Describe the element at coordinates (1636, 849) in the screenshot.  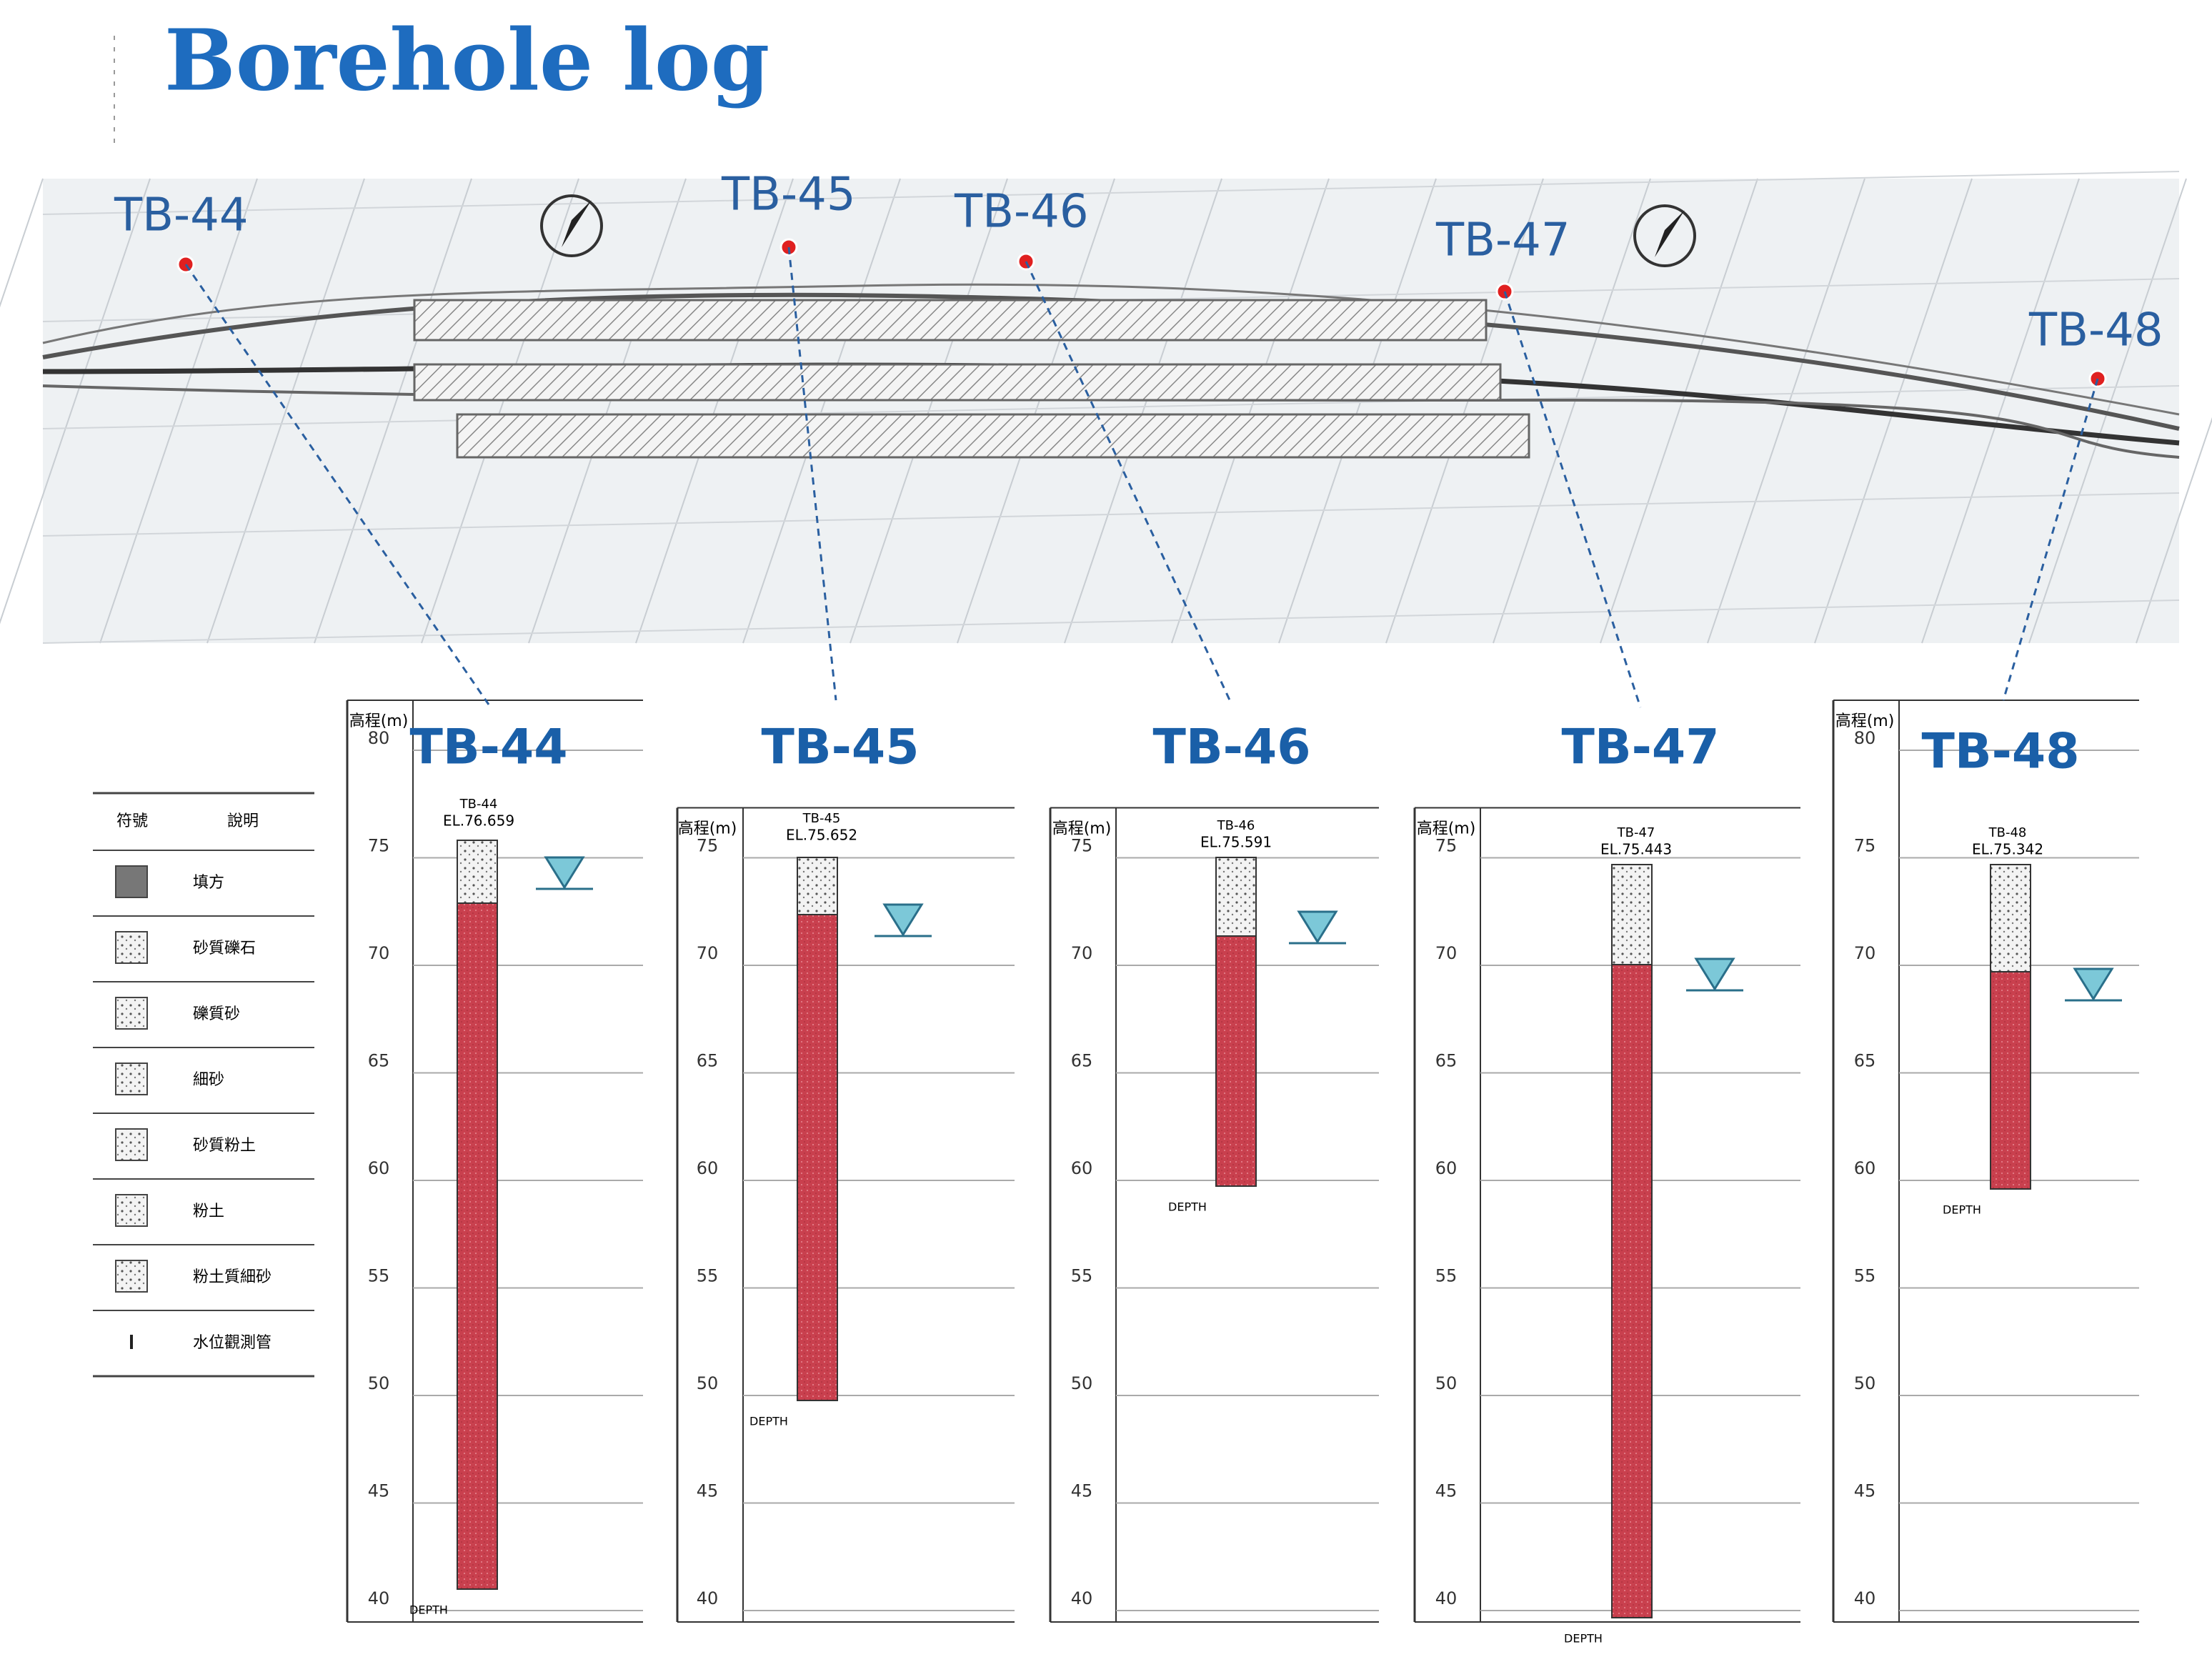
I see `elevation-label: EL.75.443` at that location.